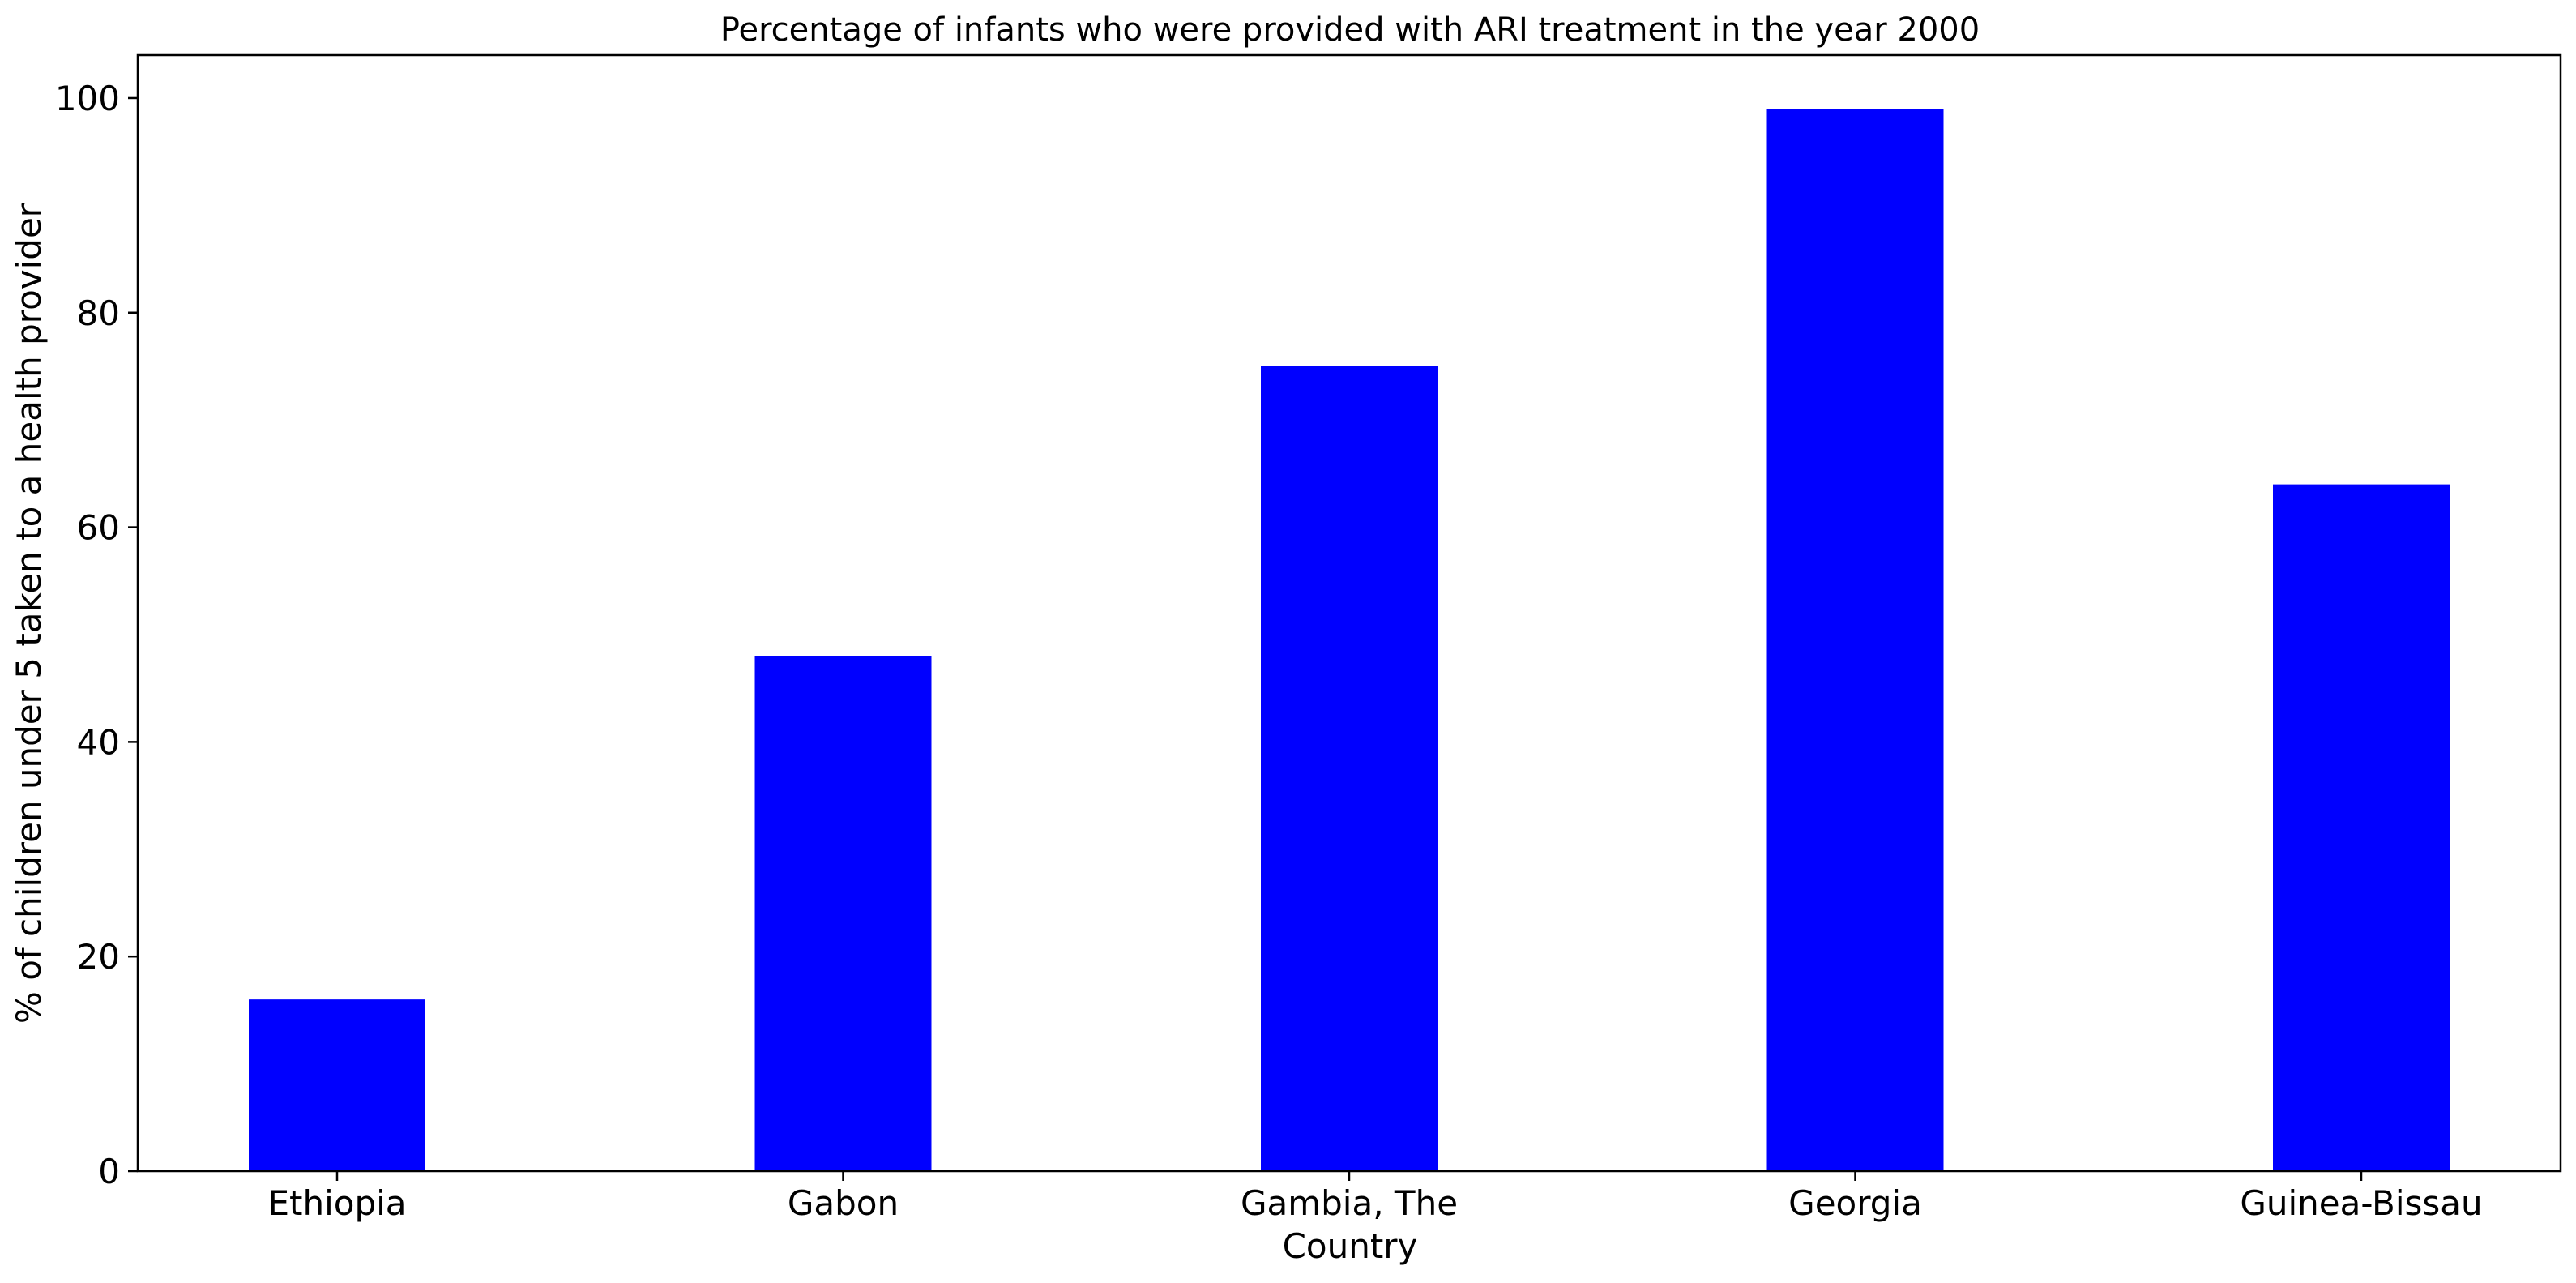  Describe the element at coordinates (98, 528) in the screenshot. I see `y-tick-label: 60` at that location.